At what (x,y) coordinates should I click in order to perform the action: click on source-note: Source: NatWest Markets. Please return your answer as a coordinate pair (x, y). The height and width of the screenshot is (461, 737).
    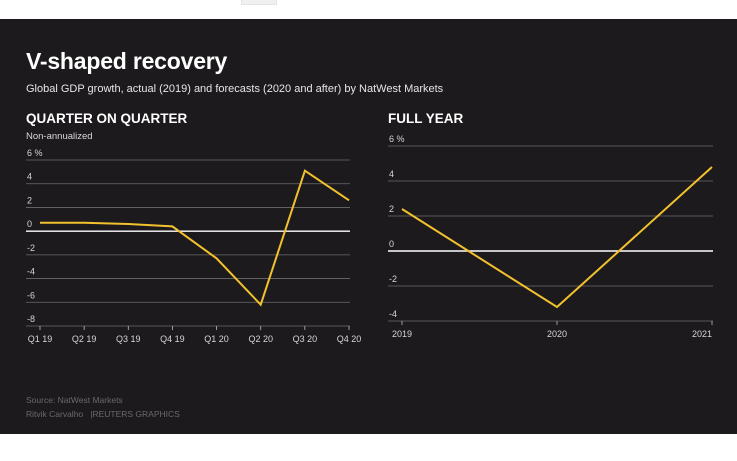
    Looking at the image, I should click on (74, 400).